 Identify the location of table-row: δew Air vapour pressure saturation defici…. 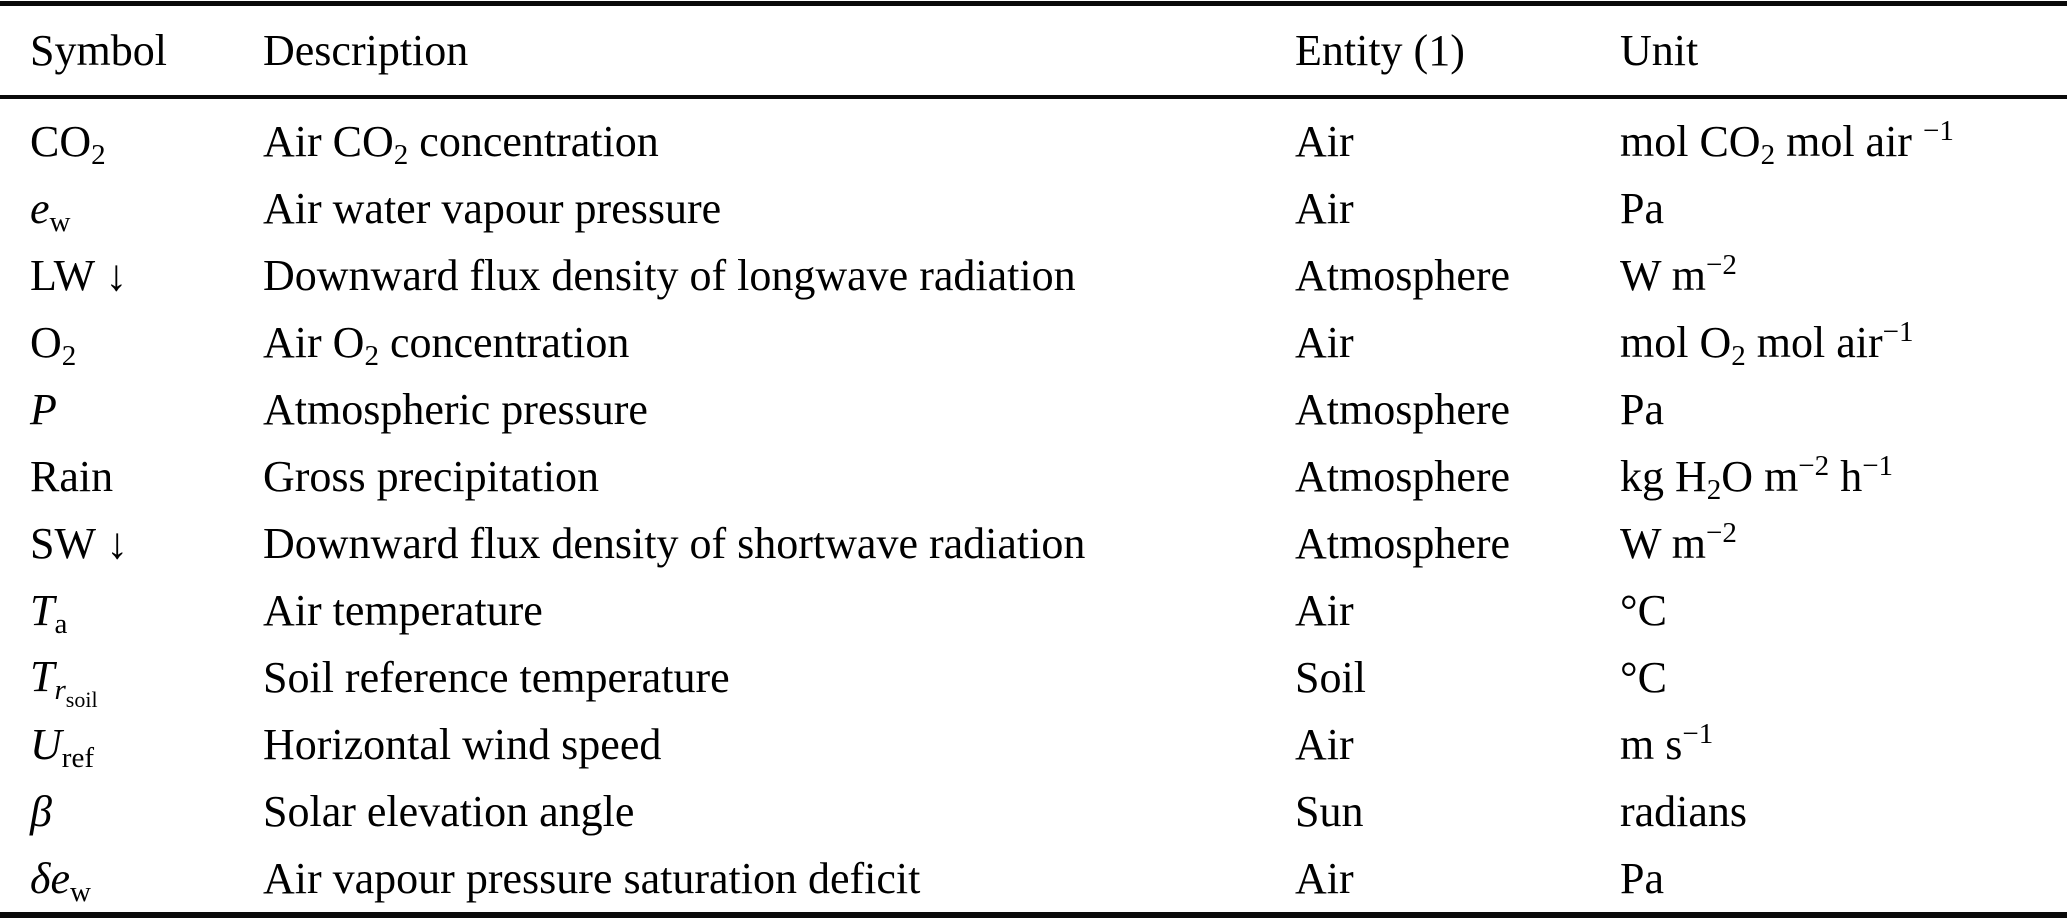
(1033, 878).